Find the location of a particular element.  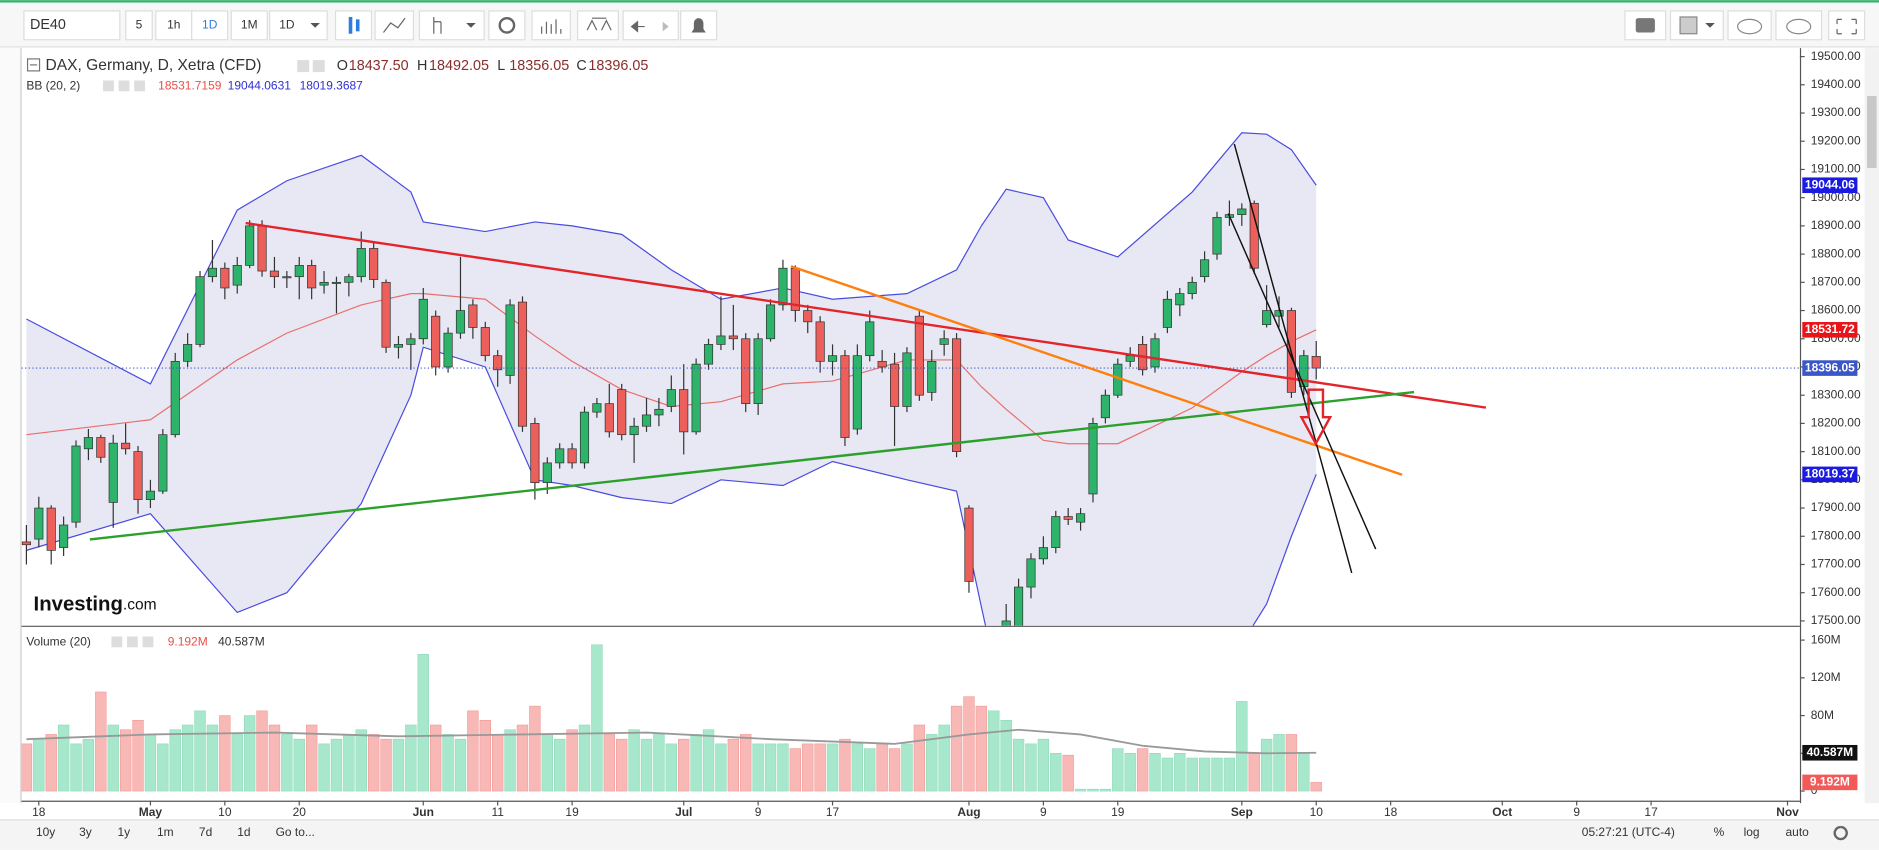

scale-option: log is located at coordinates (1752, 832).